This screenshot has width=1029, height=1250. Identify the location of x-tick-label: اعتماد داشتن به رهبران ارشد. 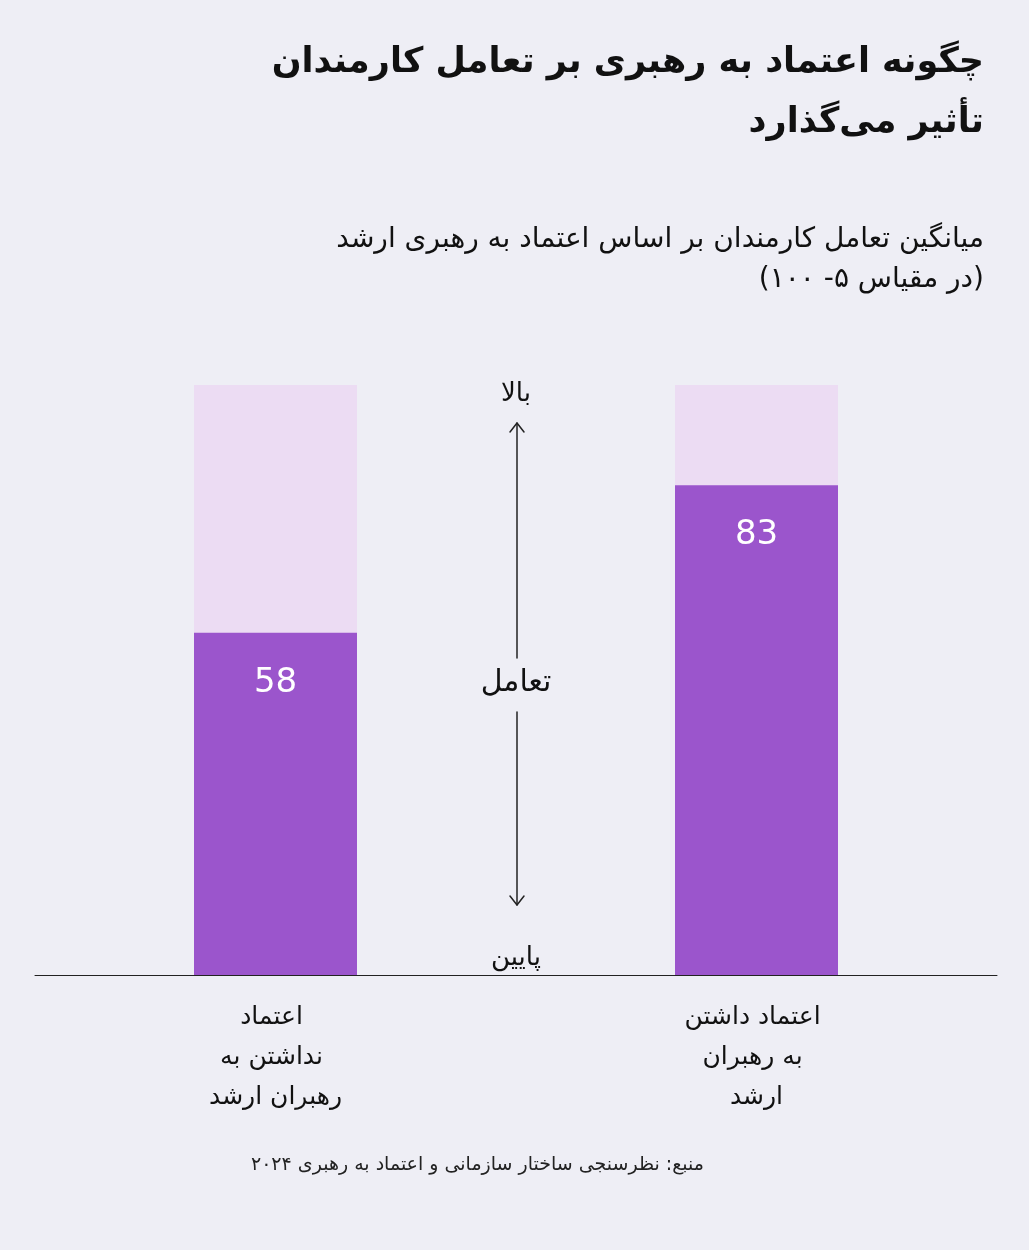
(756, 1055).